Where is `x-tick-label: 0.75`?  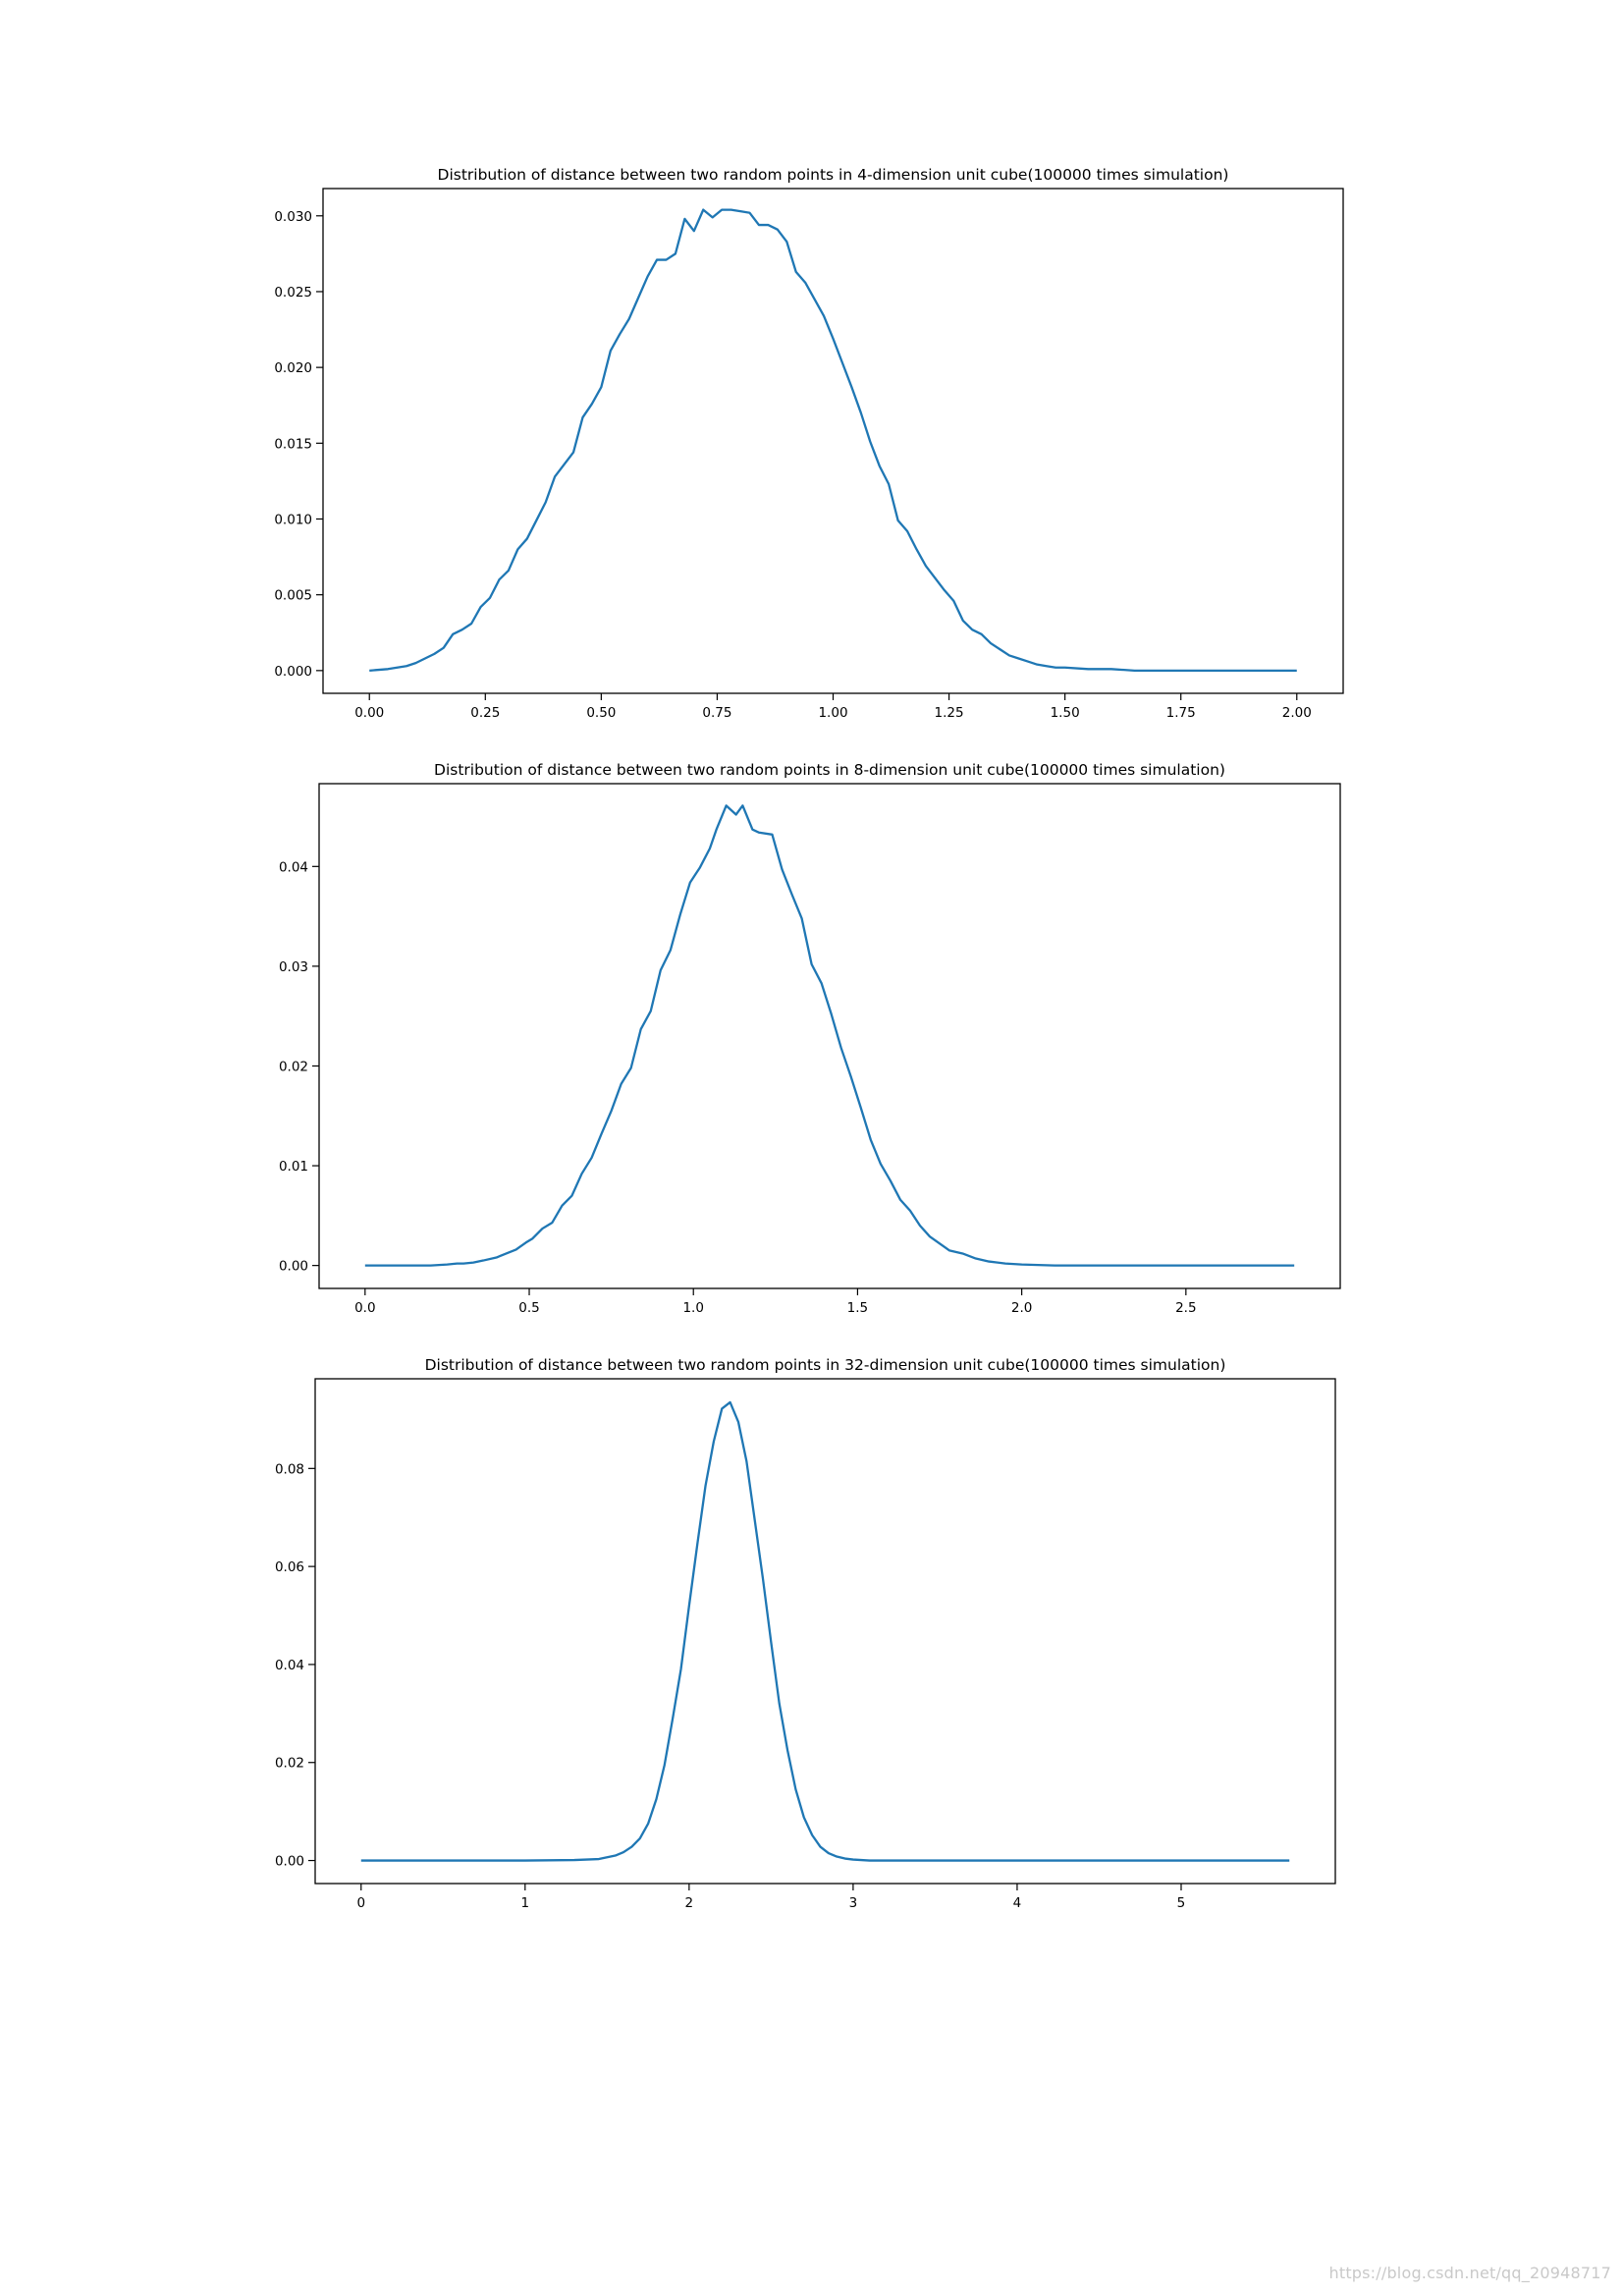 x-tick-label: 0.75 is located at coordinates (716, 713).